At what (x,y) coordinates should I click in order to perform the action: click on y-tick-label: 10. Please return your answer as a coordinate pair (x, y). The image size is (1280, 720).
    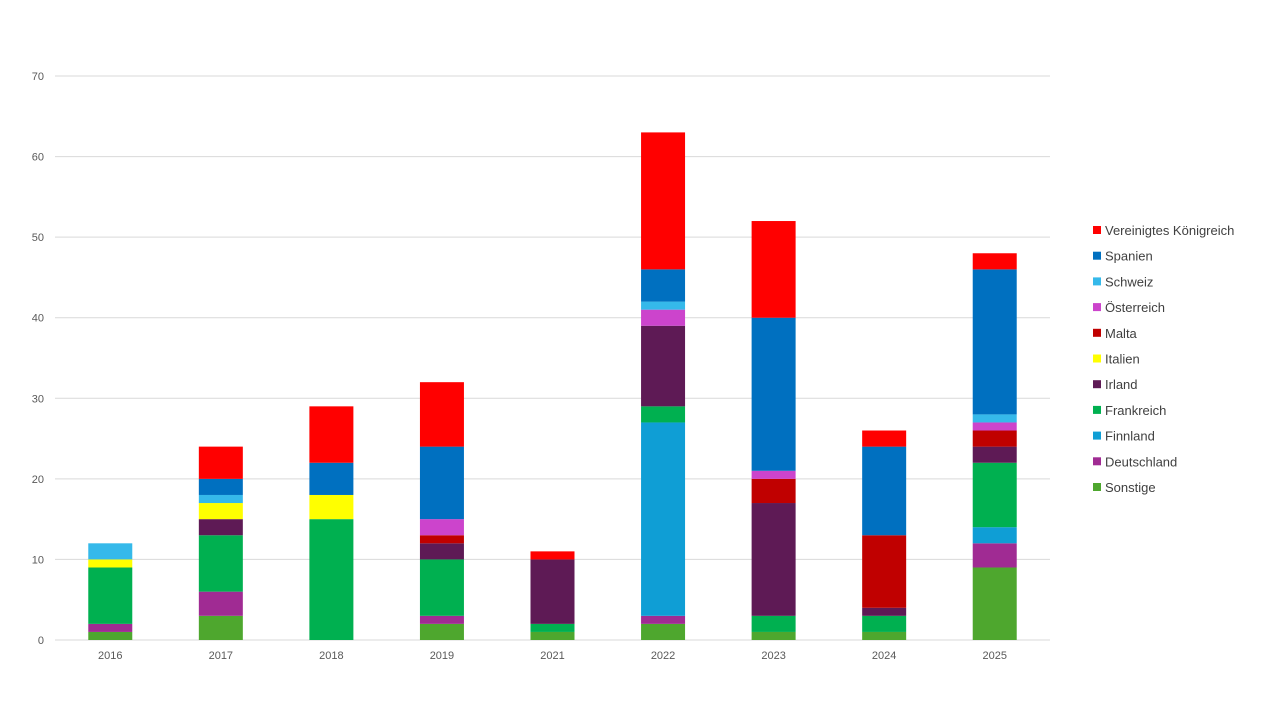
    Looking at the image, I should click on (38, 560).